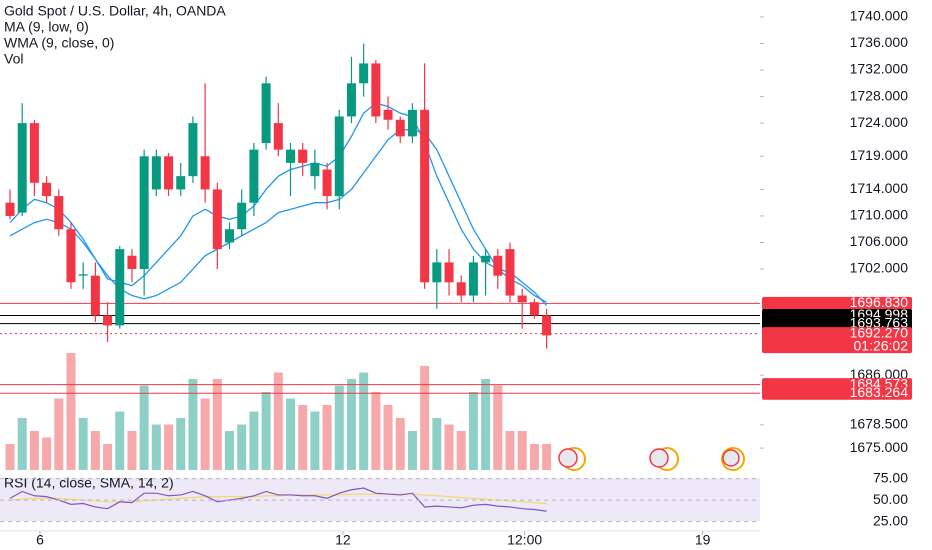 This screenshot has width=932, height=550. What do you see at coordinates (879, 268) in the screenshot?
I see `y-tick-label: 1702.000` at bounding box center [879, 268].